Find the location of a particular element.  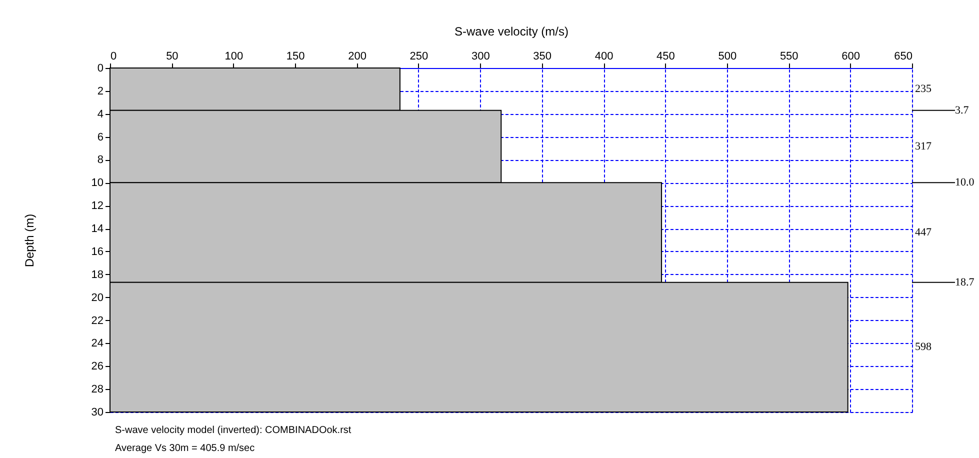

y-tick-label: 16 is located at coordinates (97, 252).